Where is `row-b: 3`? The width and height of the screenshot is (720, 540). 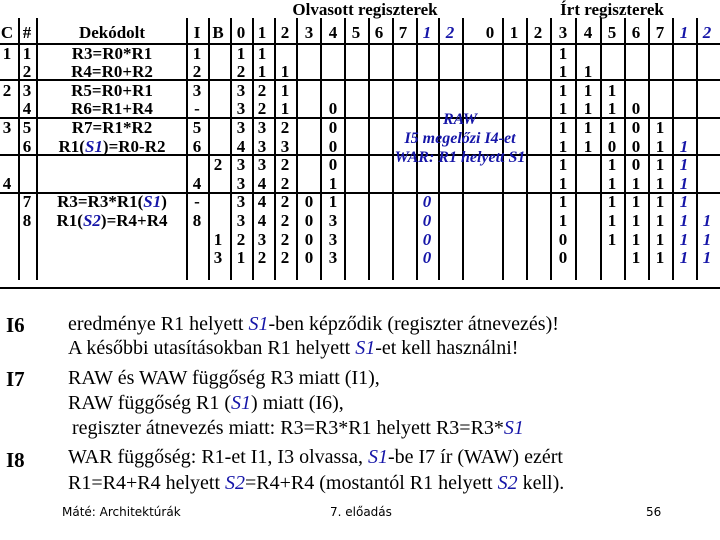 row-b: 3 is located at coordinates (218, 258).